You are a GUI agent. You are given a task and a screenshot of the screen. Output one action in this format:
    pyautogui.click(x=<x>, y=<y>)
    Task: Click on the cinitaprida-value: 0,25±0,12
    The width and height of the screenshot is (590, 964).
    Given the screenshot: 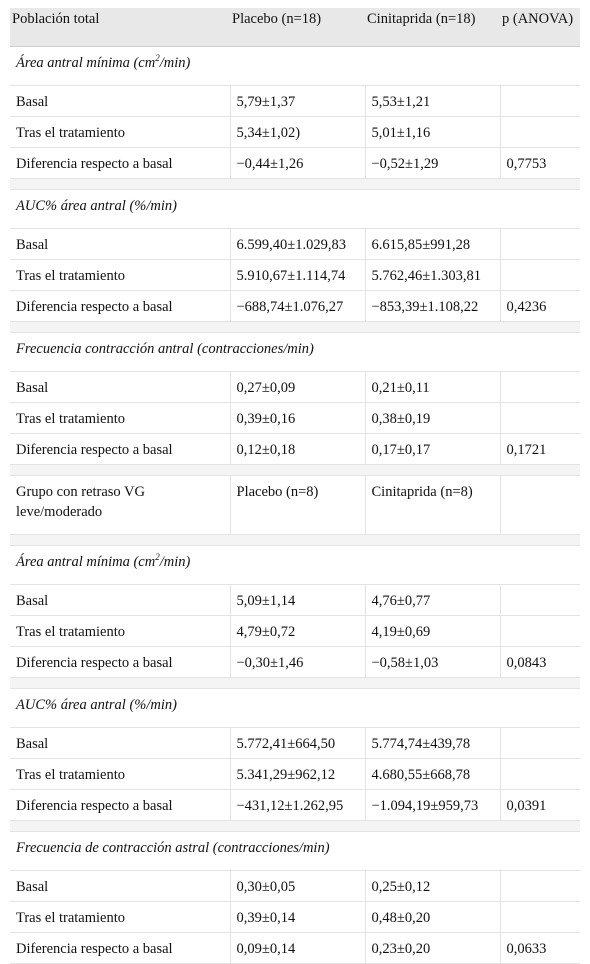 What is the action you would take?
    pyautogui.click(x=433, y=886)
    